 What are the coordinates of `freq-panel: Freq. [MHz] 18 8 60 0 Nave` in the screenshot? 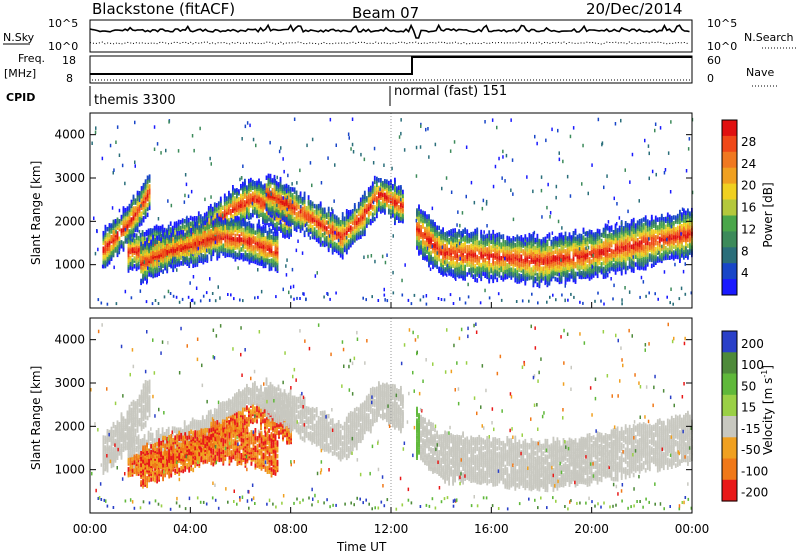 It's located at (391, 69).